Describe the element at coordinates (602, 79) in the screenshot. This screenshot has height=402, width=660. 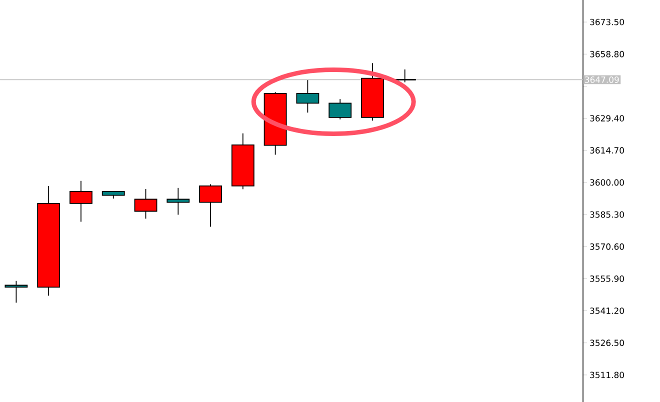
I see `ref-line-label: 3647.09` at that location.